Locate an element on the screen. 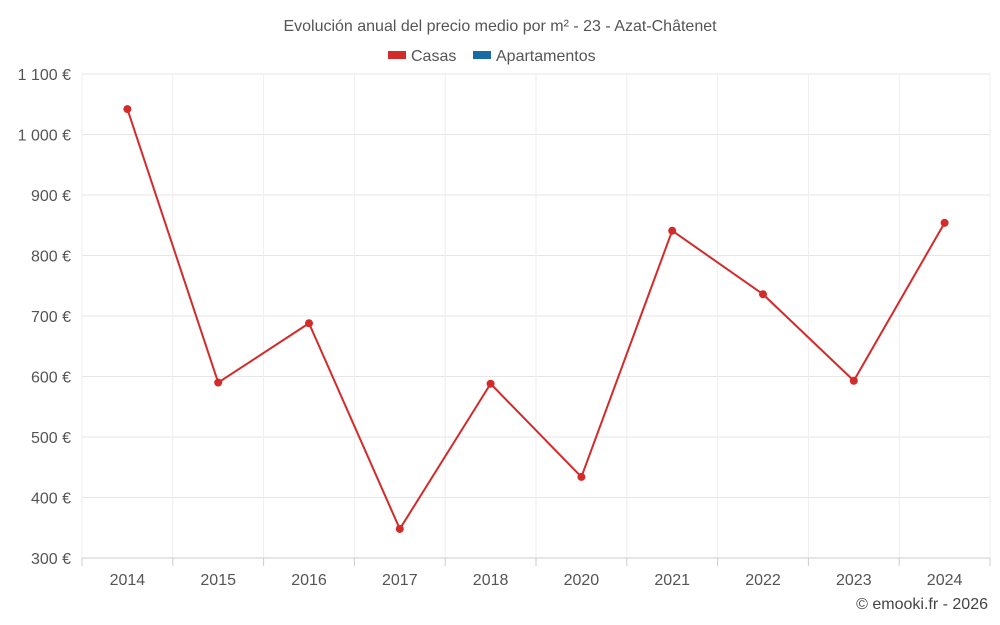 This screenshot has height=625, width=1000. x-tick-label: 2018 is located at coordinates (491, 580).